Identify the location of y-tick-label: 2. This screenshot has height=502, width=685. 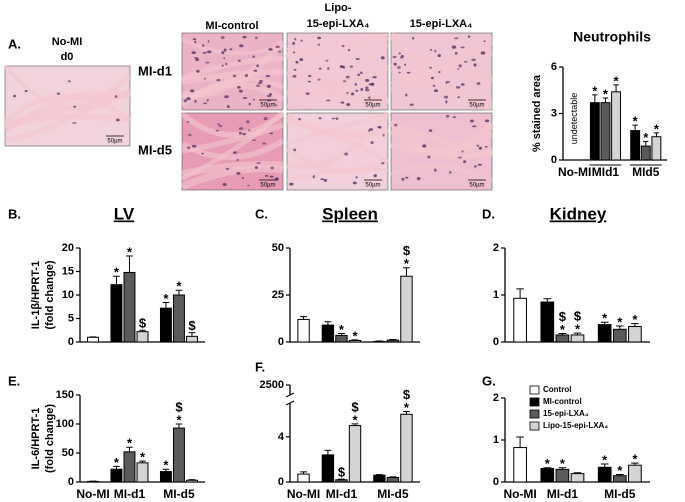
(496, 248).